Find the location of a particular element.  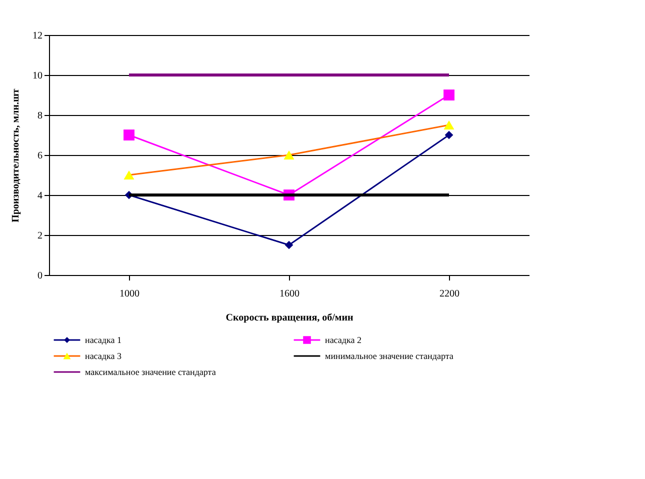

x-tick-label: 1600 is located at coordinates (290, 294).